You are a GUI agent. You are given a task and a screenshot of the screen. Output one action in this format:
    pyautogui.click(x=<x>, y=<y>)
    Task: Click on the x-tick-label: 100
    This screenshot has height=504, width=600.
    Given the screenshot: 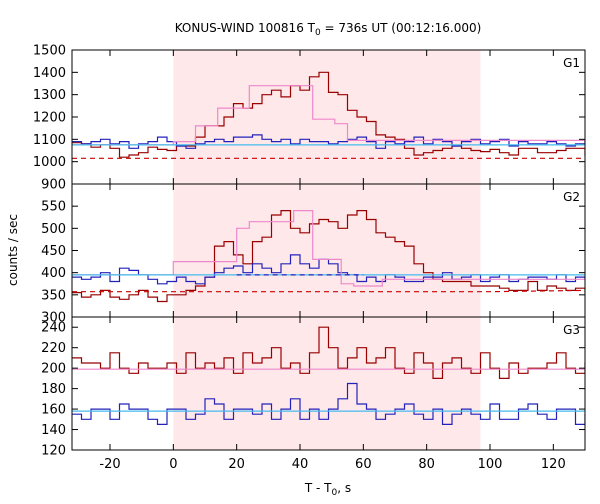 What is the action you would take?
    pyautogui.click(x=490, y=464)
    